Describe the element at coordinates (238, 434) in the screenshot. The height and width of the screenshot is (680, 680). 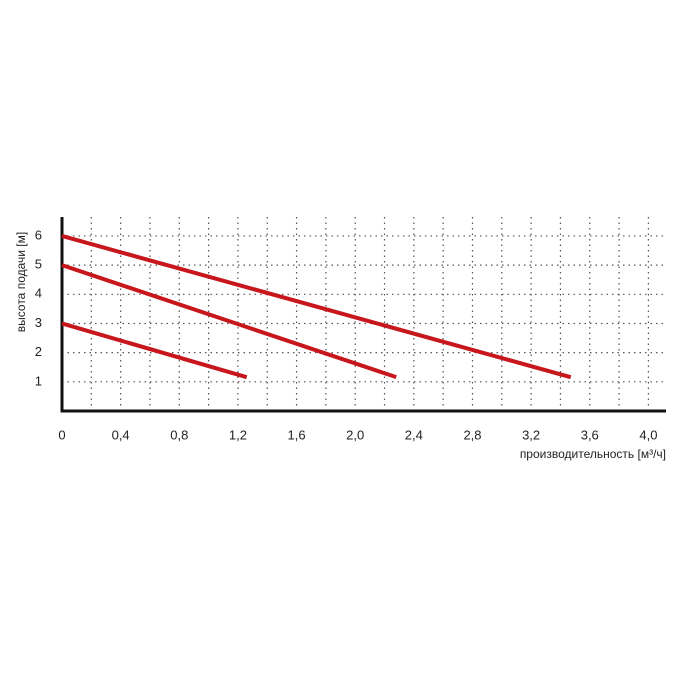
I see `x-tick-label: 1,2` at that location.